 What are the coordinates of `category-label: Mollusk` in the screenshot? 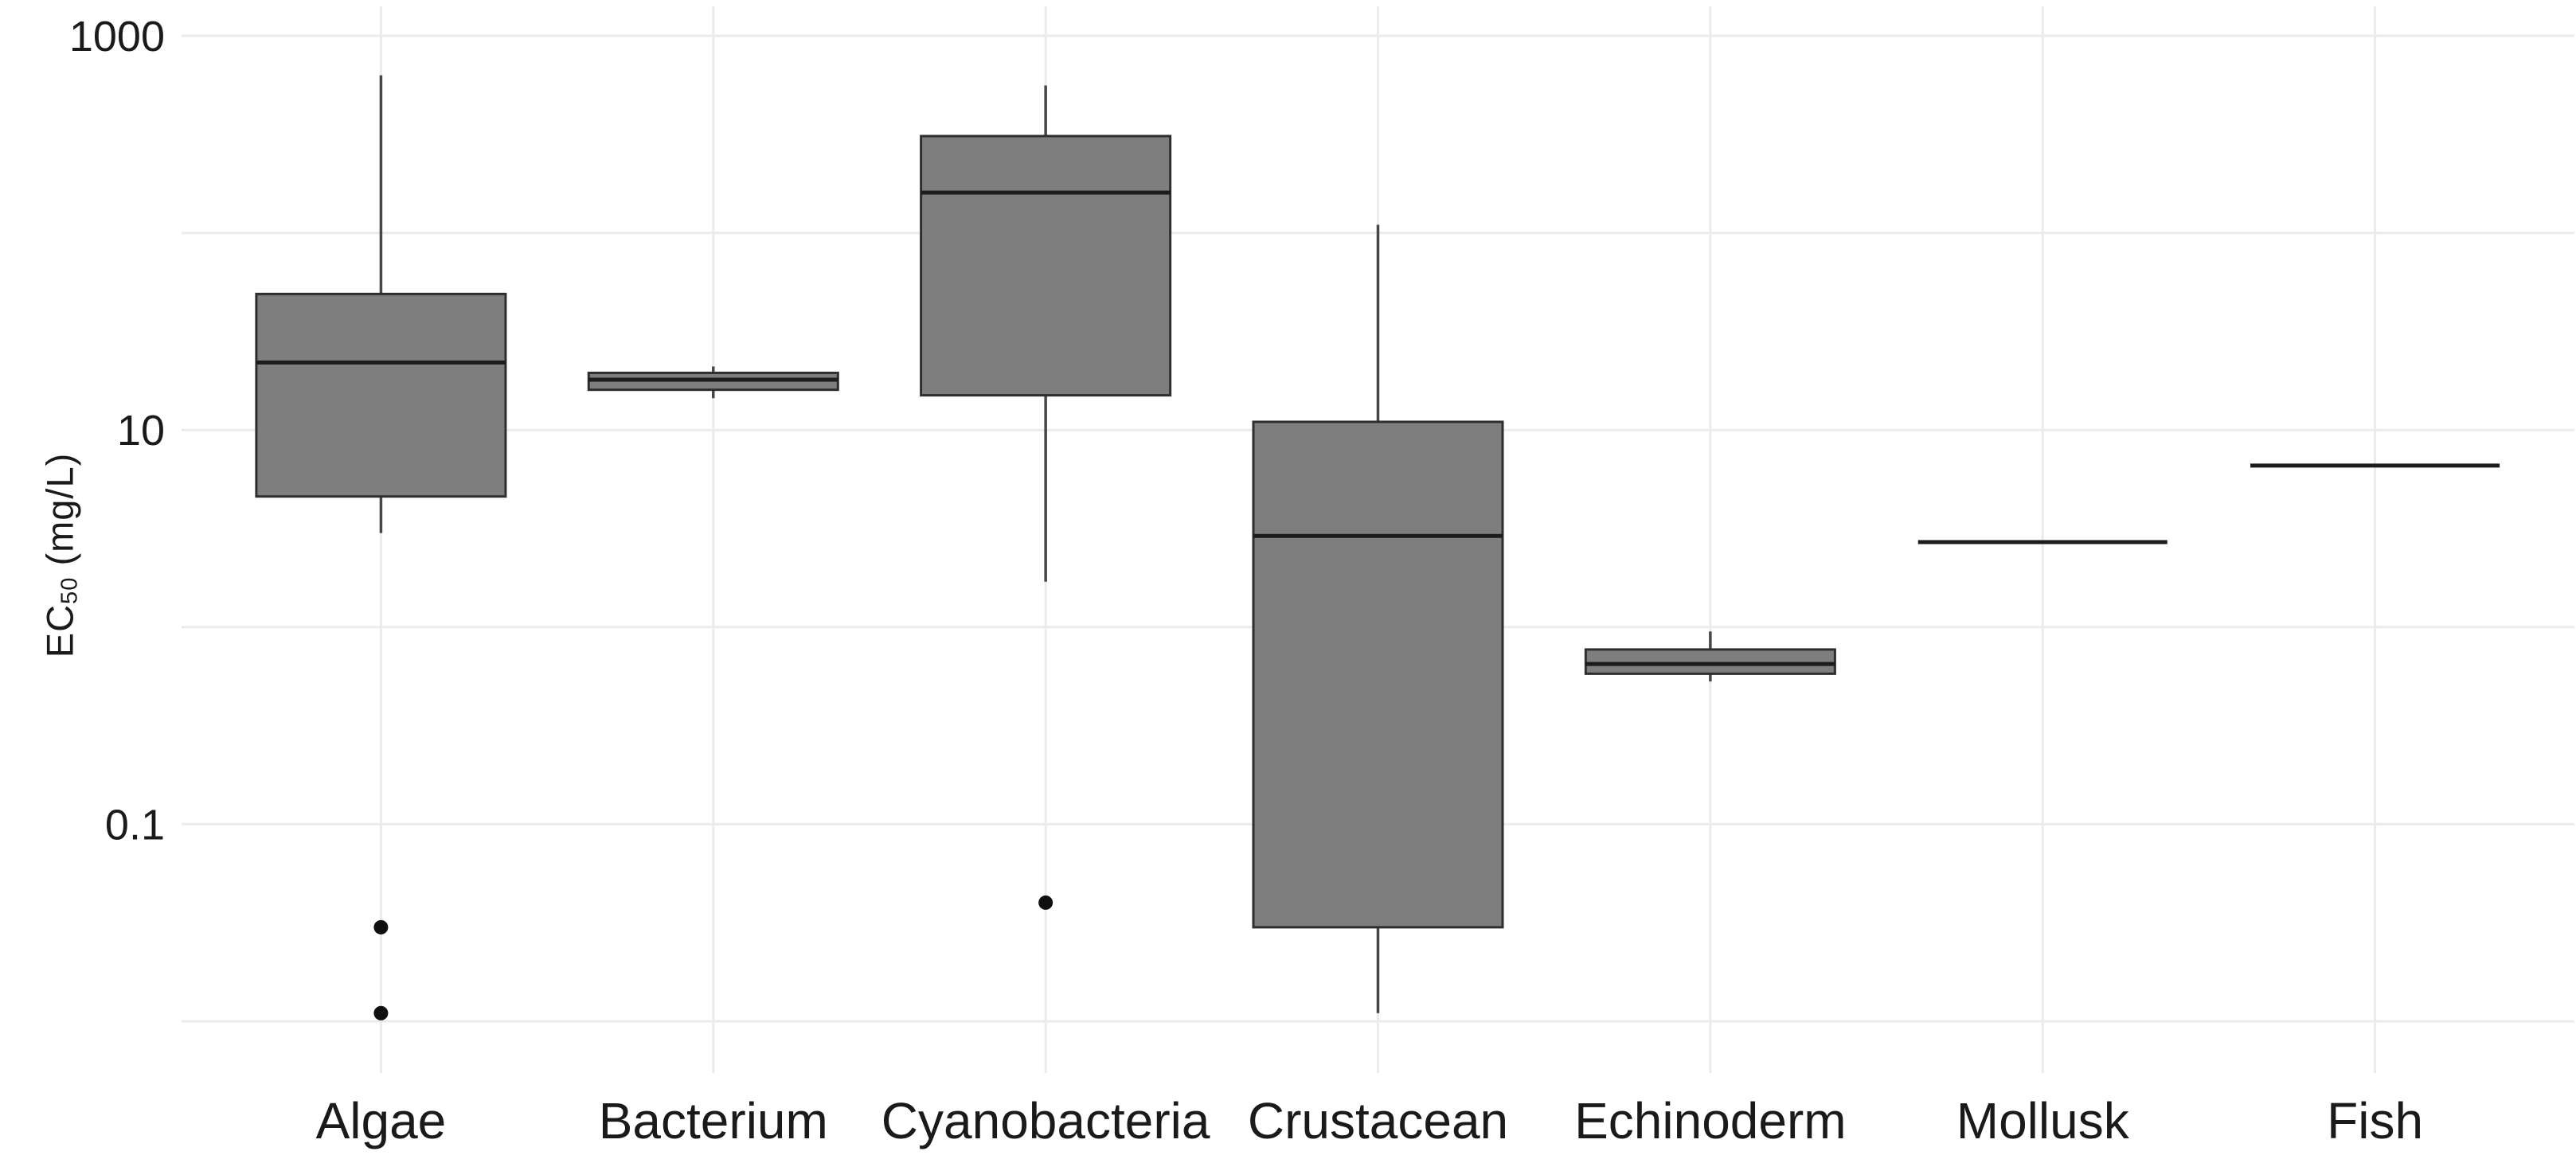 It's located at (2043, 1120).